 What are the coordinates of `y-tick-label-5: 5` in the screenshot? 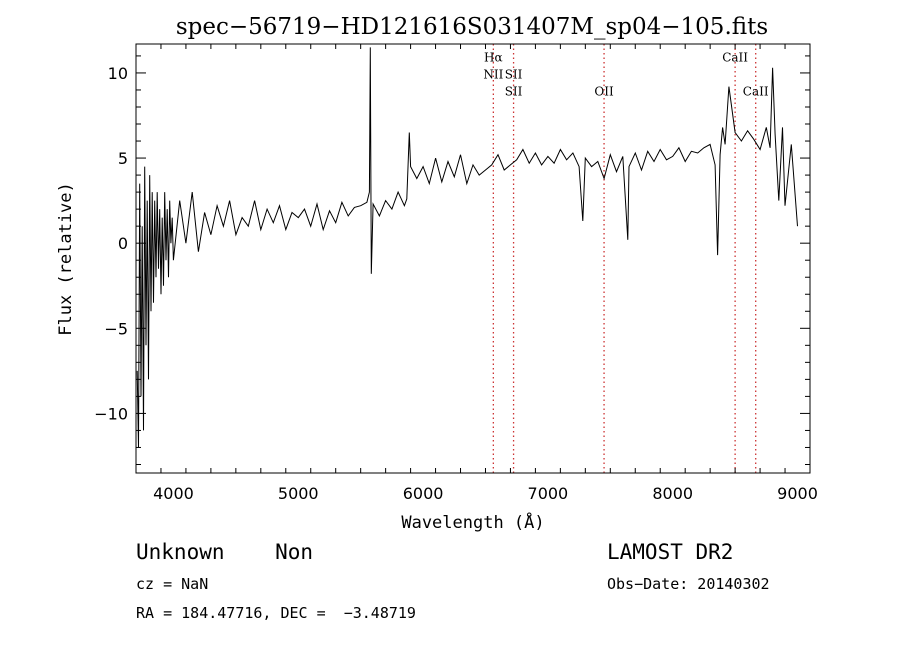 It's located at (123, 158).